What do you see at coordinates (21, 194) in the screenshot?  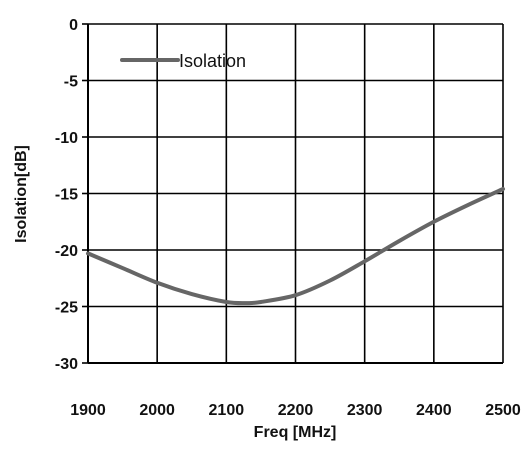 I see `y-axis-title: Isolation[dB]` at bounding box center [21, 194].